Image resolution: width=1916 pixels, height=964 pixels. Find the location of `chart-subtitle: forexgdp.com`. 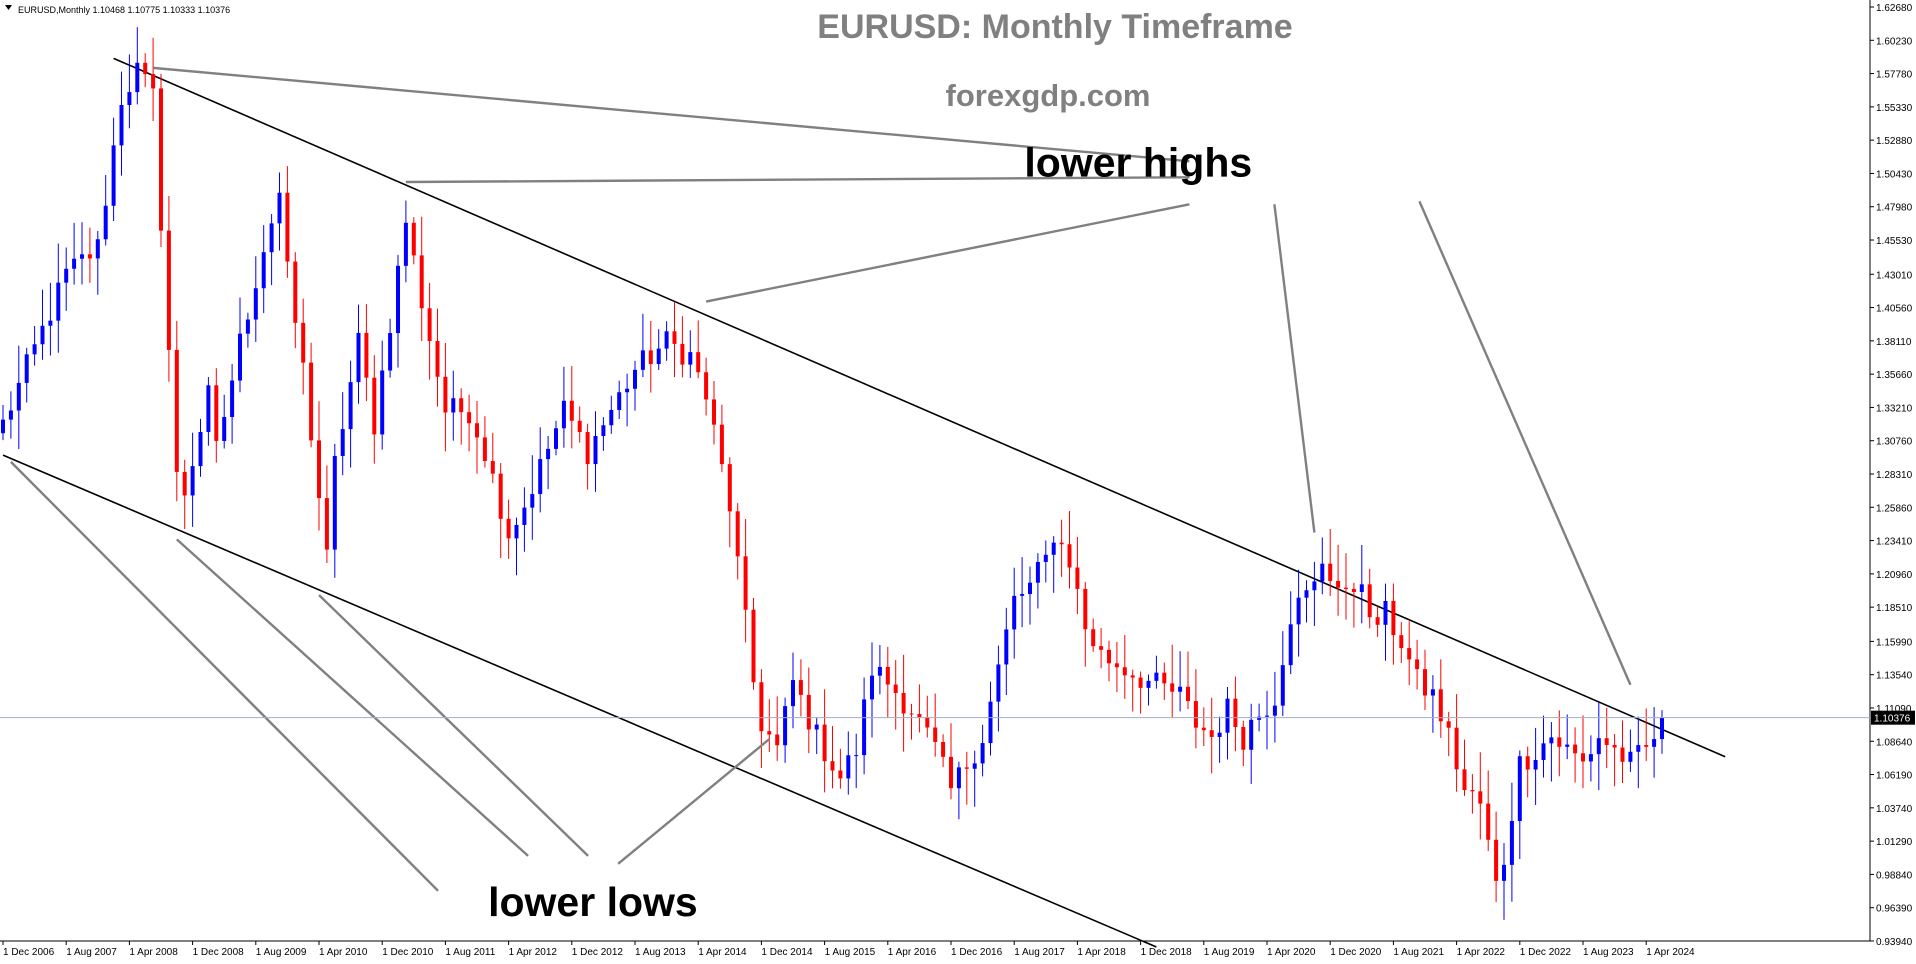

chart-subtitle: forexgdp.com is located at coordinates (1048, 95).